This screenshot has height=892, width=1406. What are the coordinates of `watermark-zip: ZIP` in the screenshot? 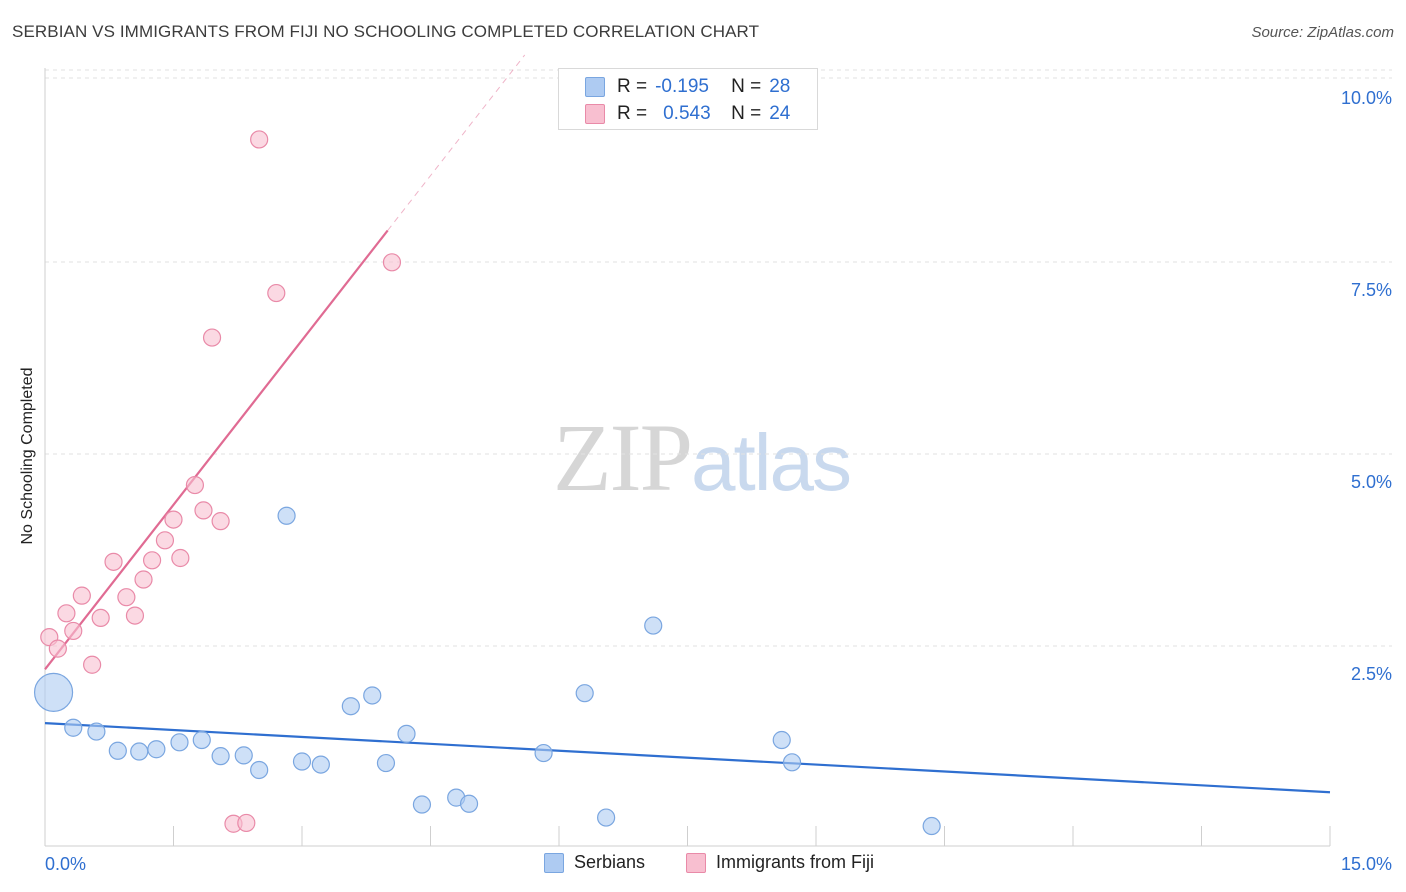 It's located at (623, 457).